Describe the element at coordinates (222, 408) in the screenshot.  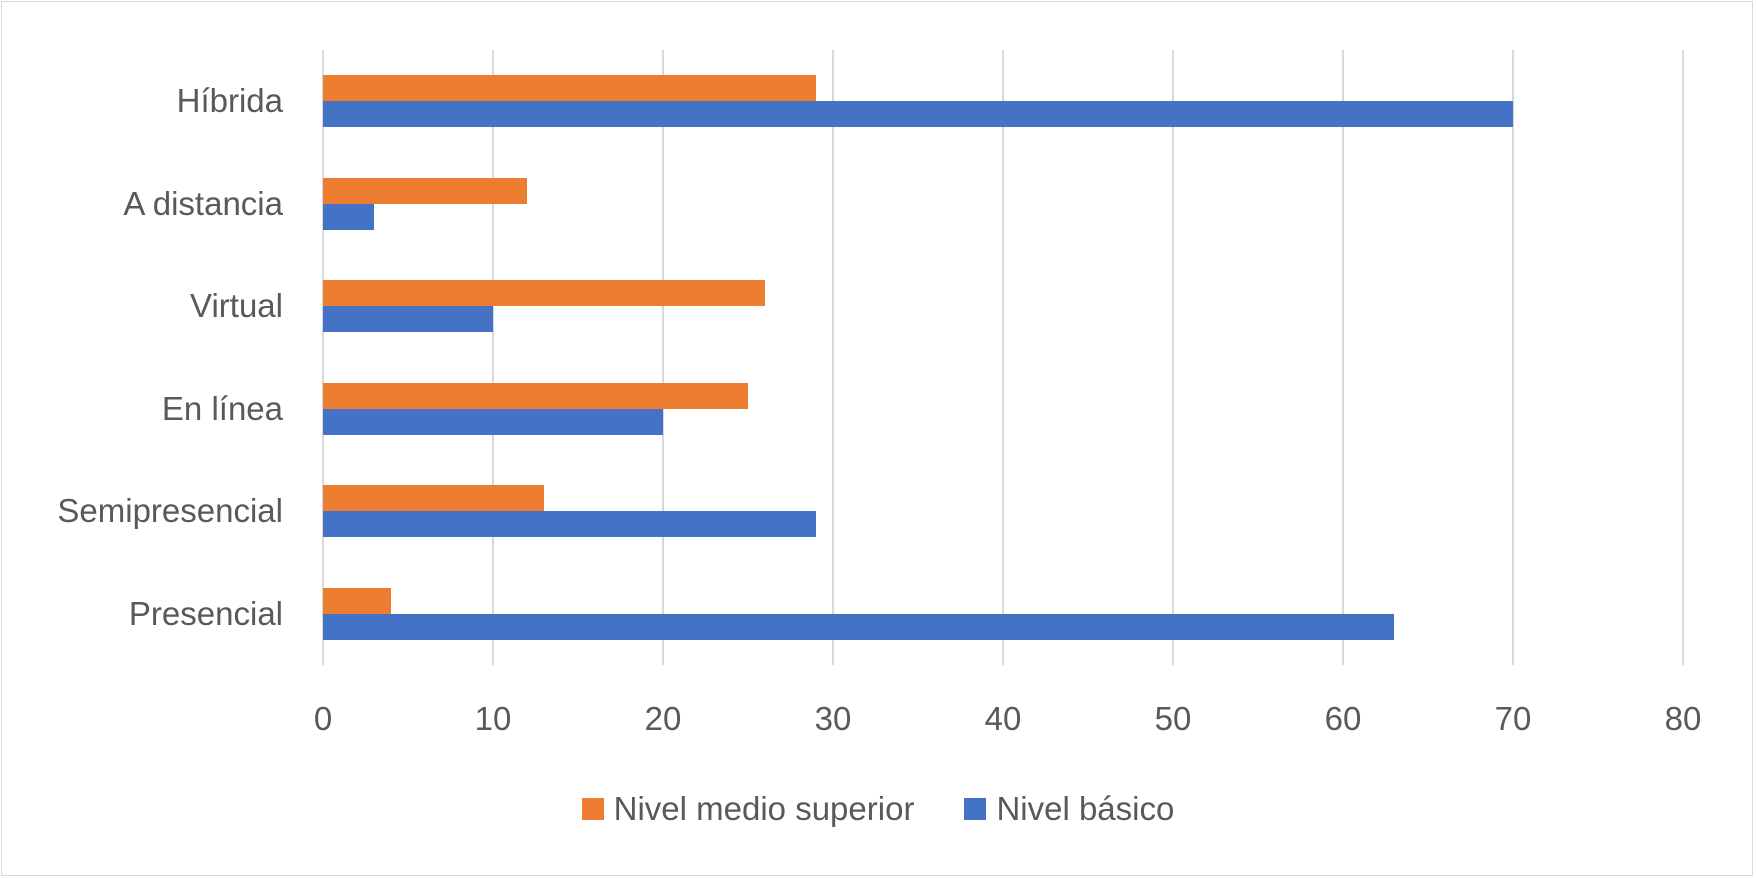
I see `category-label: En línea` at that location.